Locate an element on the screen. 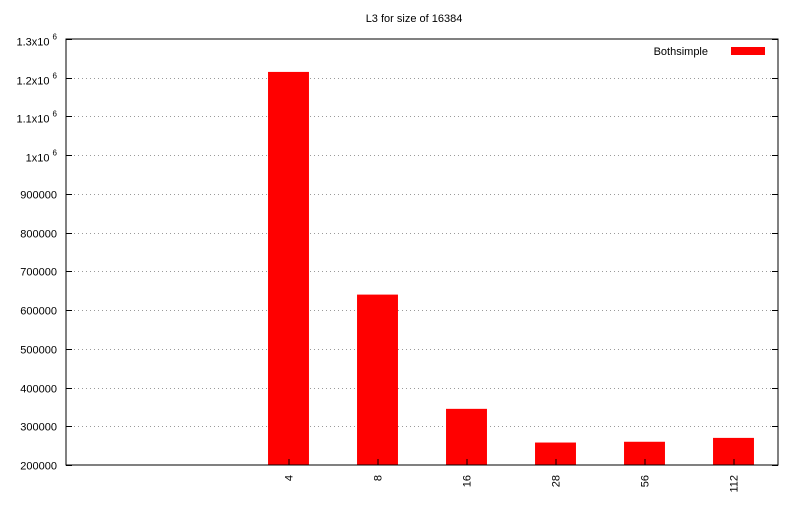 Image resolution: width=800 pixels, height=505 pixels. y-tick-label: 1.2x10 6 is located at coordinates (36, 80).